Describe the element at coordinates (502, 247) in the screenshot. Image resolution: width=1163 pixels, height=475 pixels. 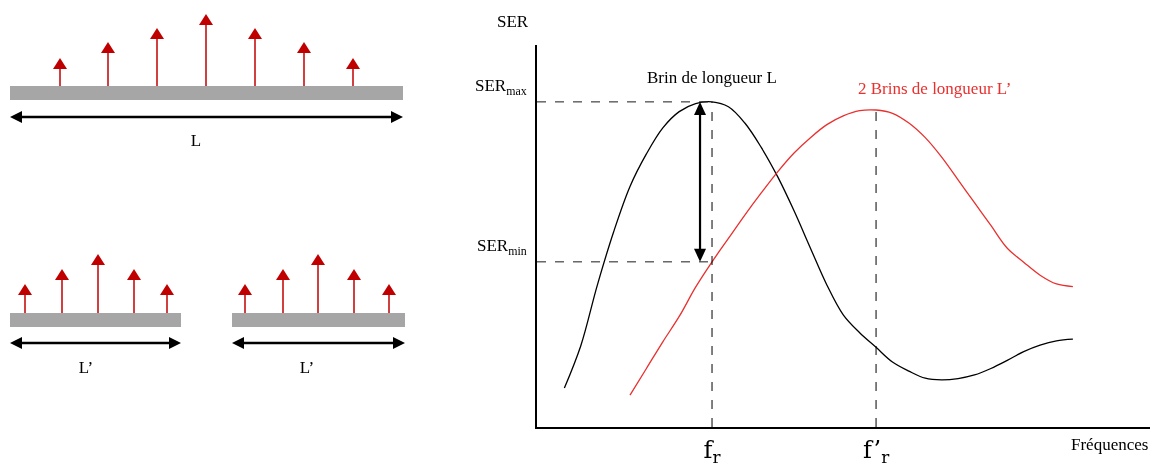
I see `ref-line-label: SER$_{min}$` at that location.